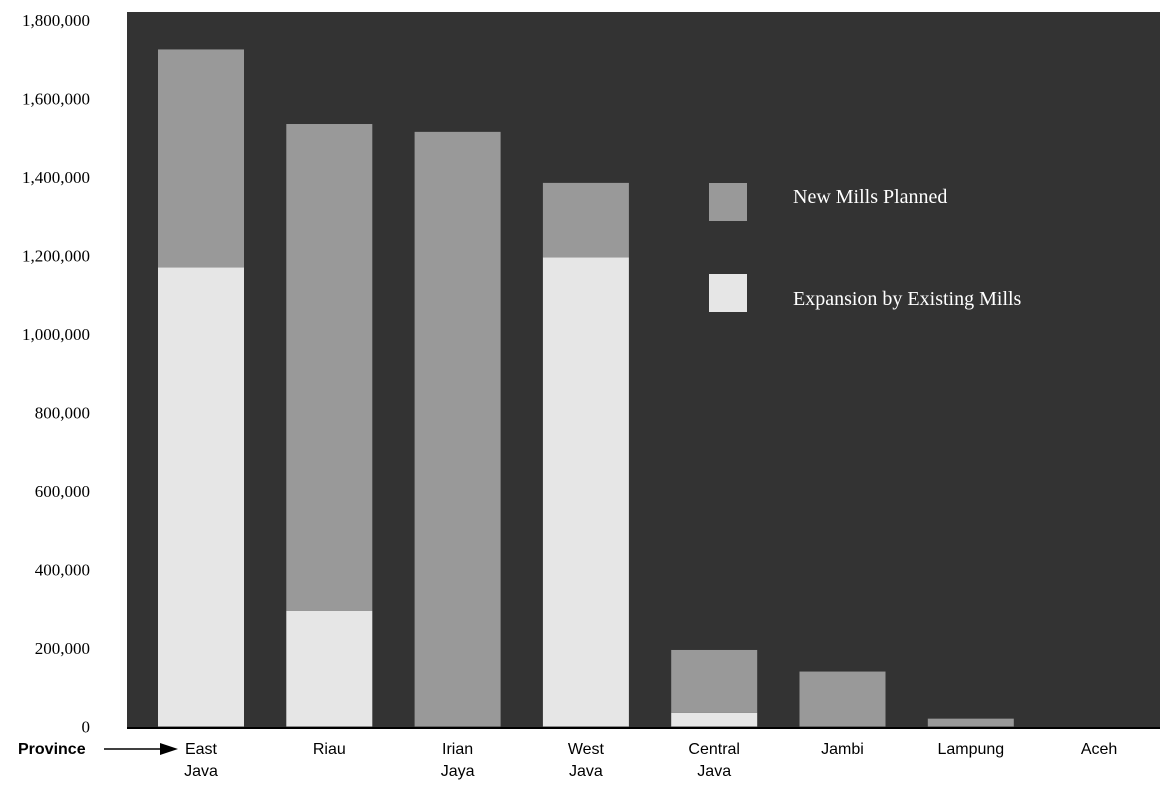 Image resolution: width=1163 pixels, height=790 pixels. Describe the element at coordinates (56, 99) in the screenshot. I see `y-tick-label: 1,600,000` at that location.